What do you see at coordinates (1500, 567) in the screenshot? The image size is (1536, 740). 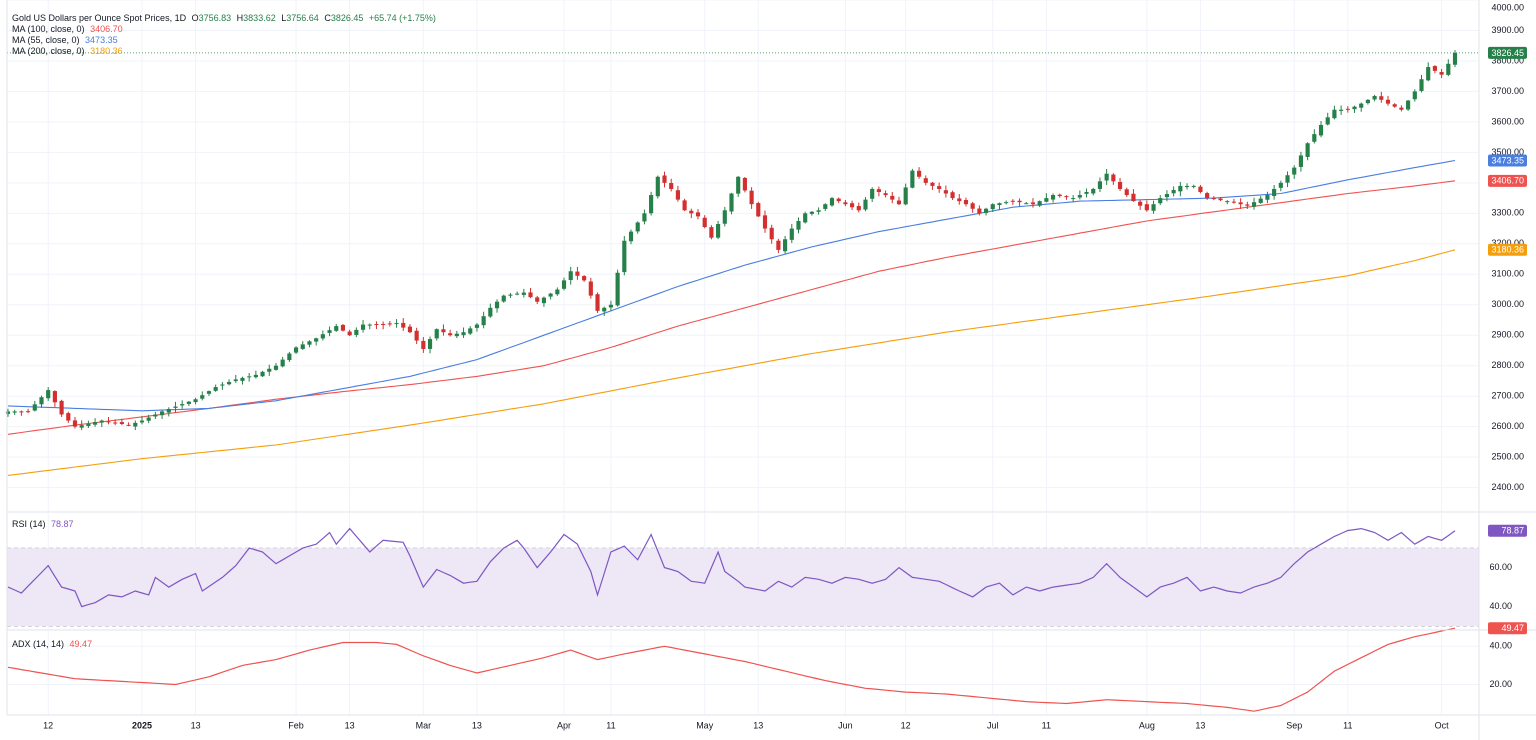 I see `rsi-tick-label: 60.00` at bounding box center [1500, 567].